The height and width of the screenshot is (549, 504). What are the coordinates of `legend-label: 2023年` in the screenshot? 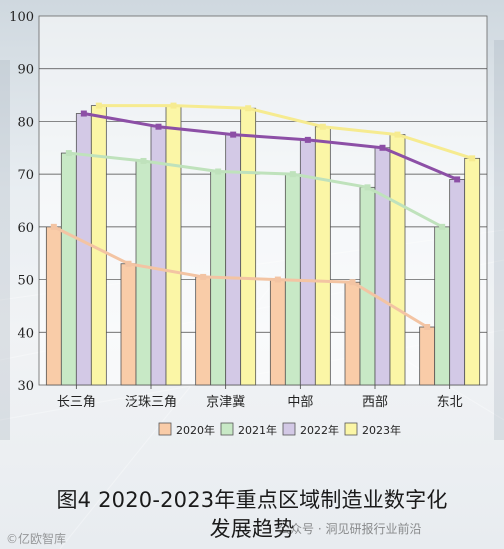 It's located at (381, 430).